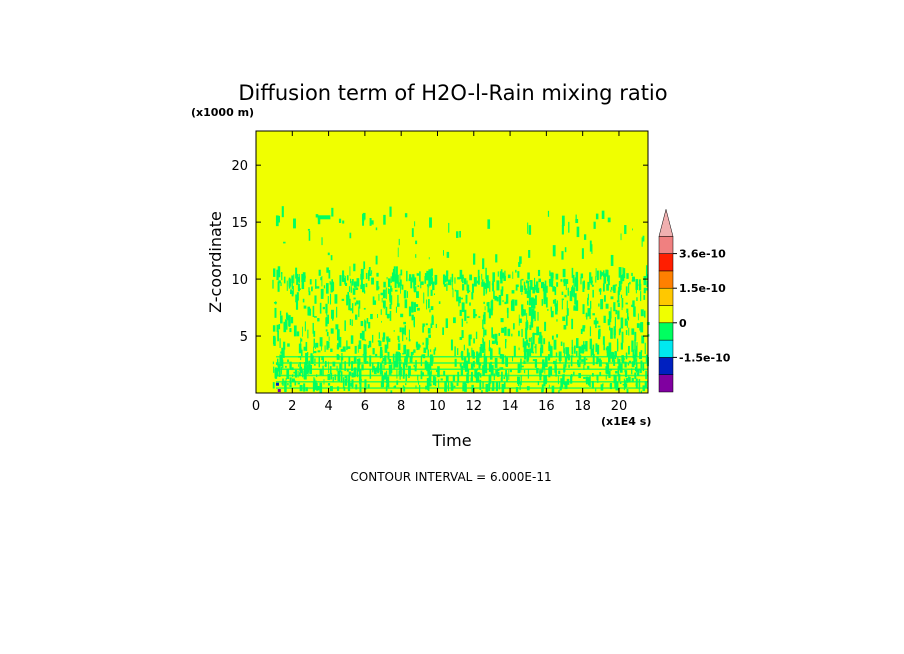 The image size is (904, 654). I want to click on colorbar-label: 0, so click(683, 323).